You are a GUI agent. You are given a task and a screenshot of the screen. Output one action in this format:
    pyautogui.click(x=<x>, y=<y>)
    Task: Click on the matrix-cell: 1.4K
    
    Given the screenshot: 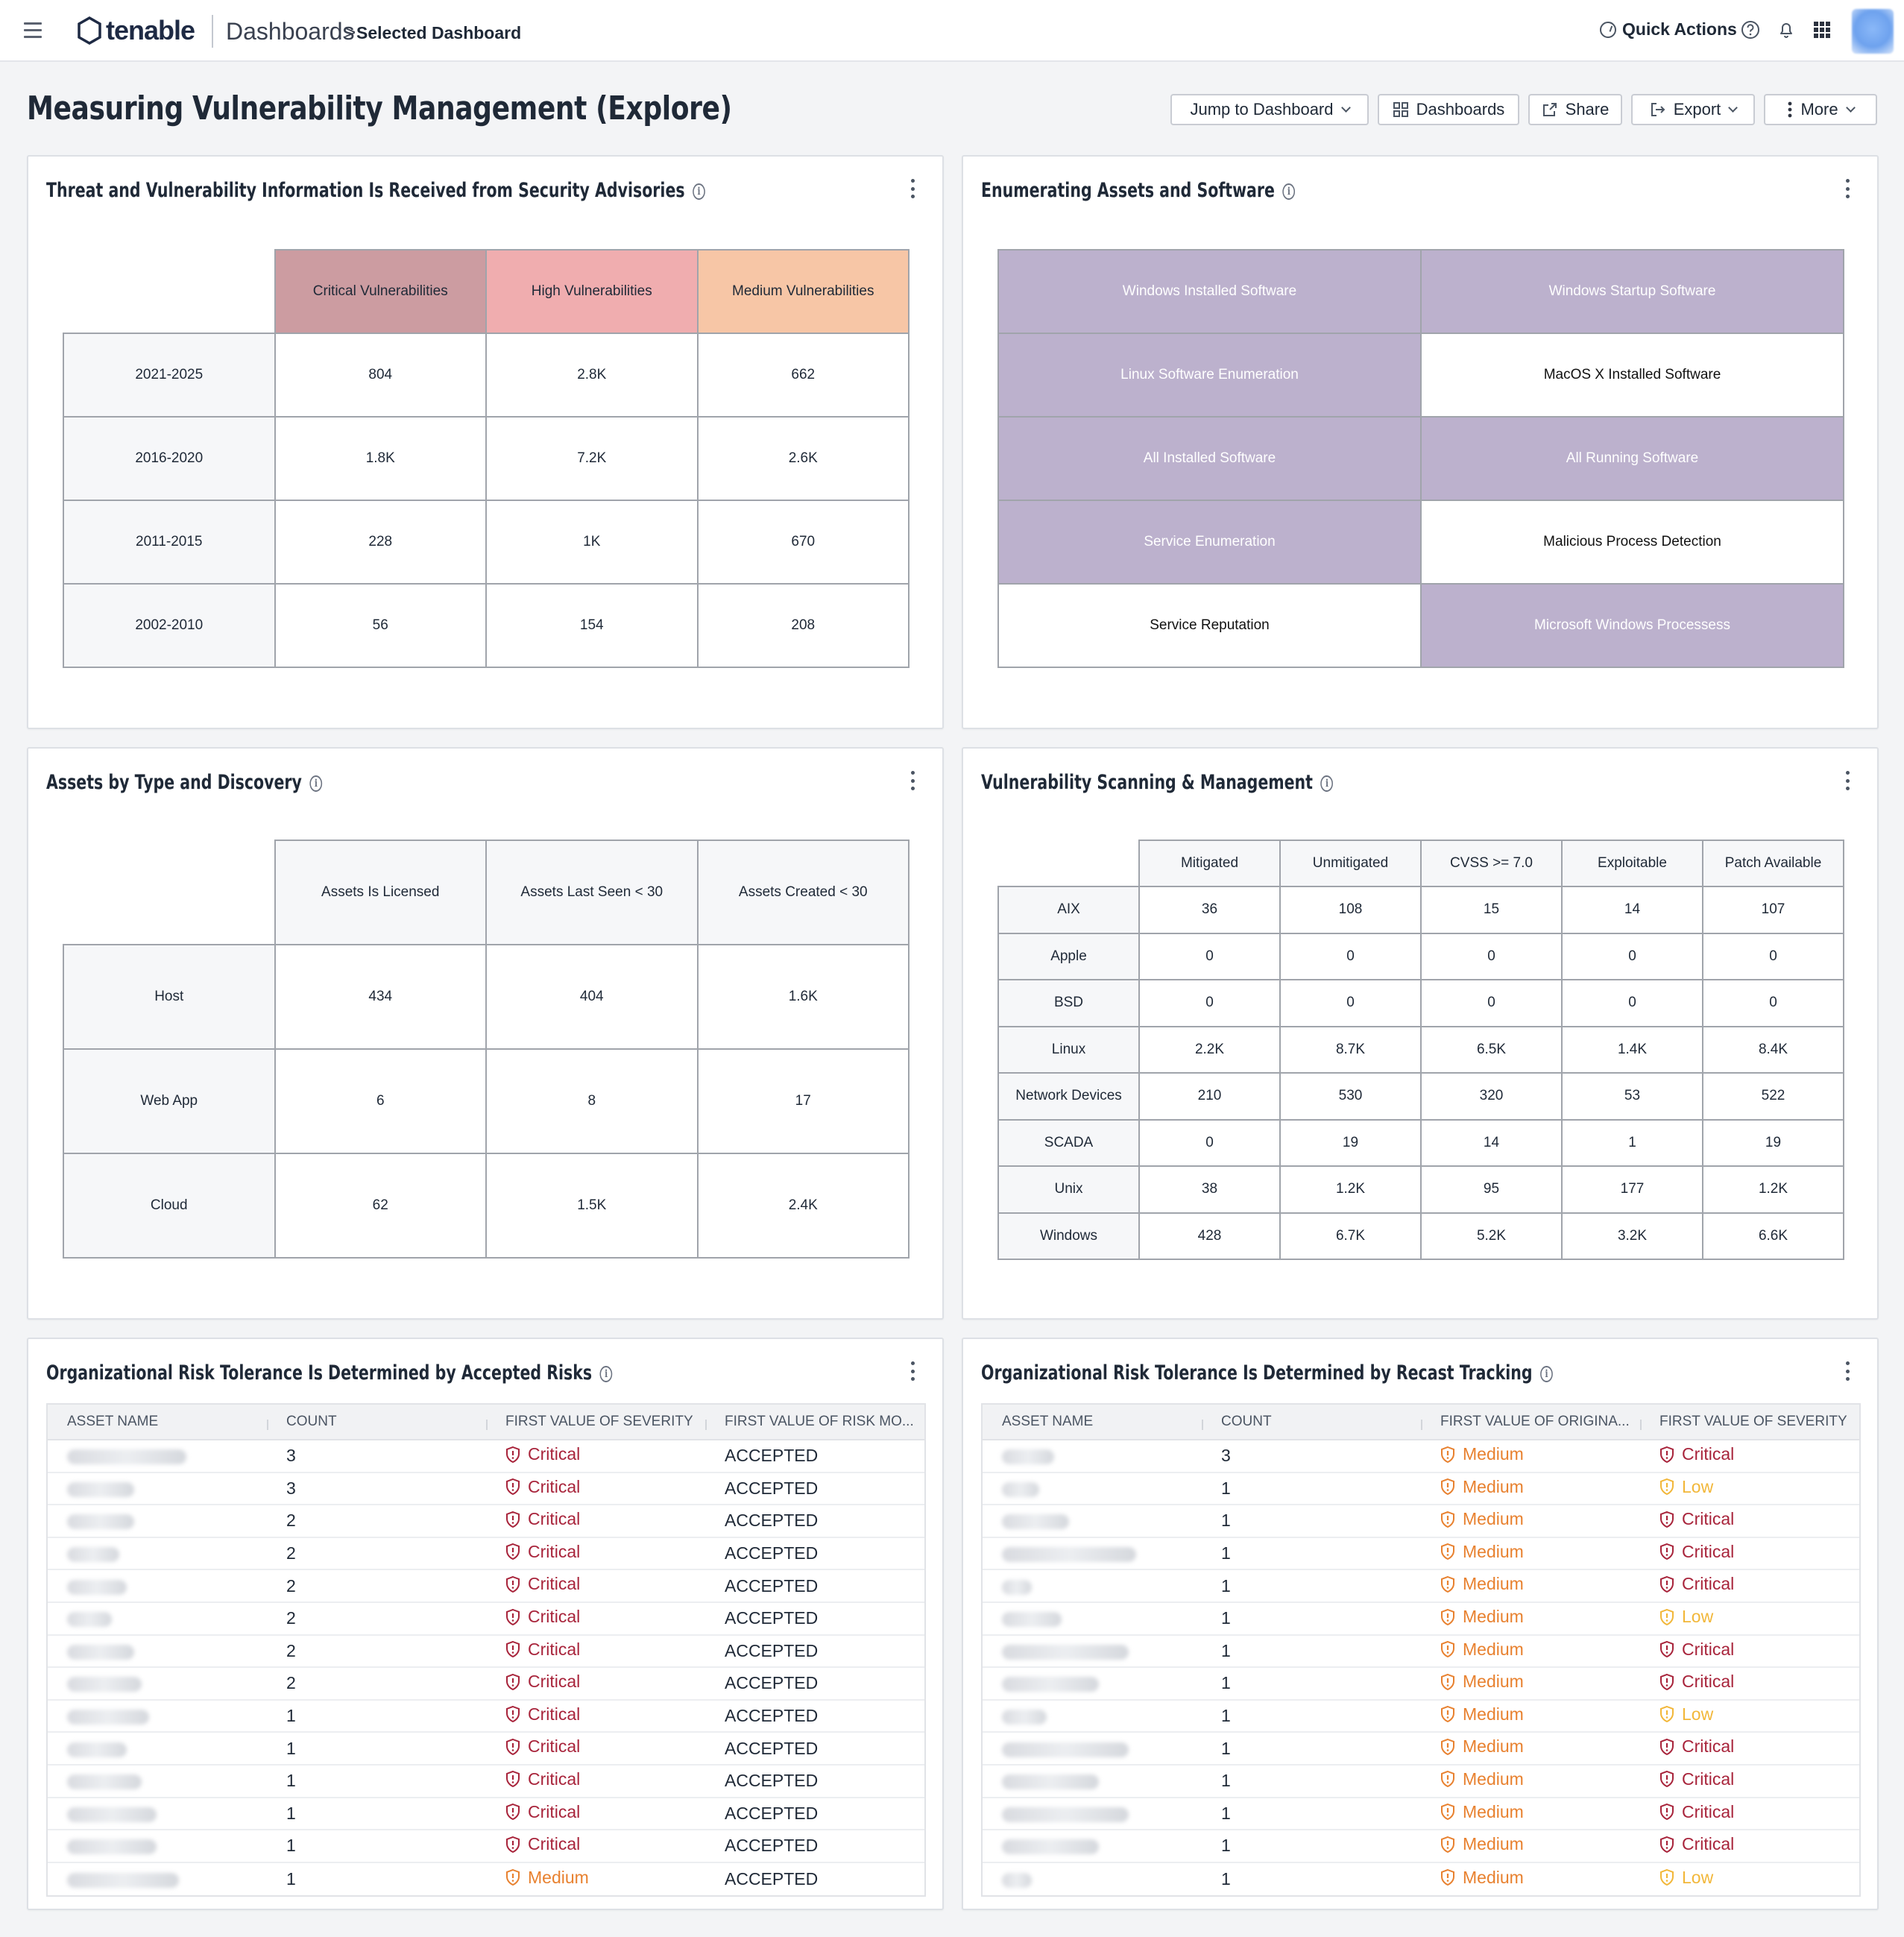 What is the action you would take?
    pyautogui.click(x=1632, y=1049)
    